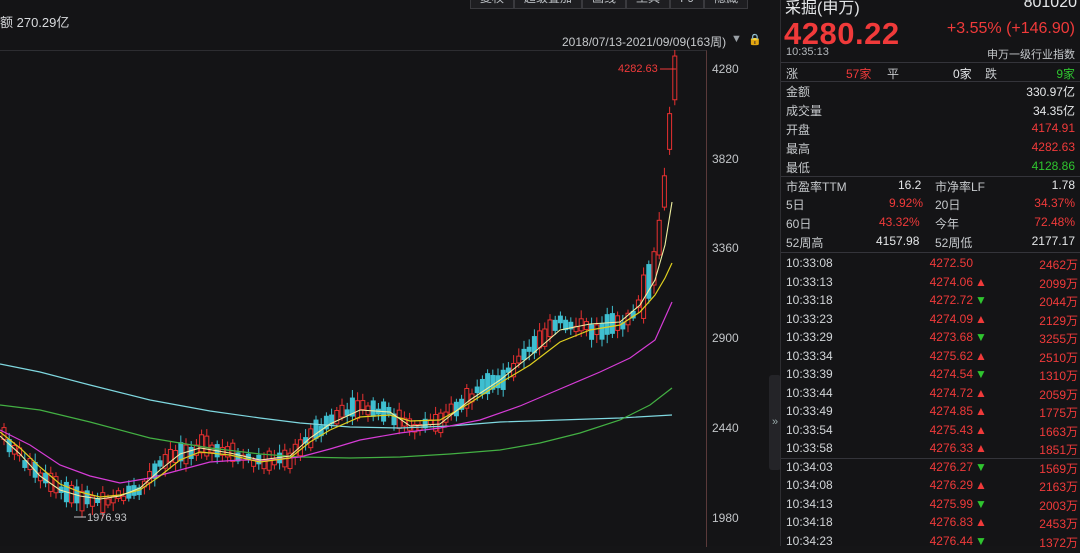  Describe the element at coordinates (799, 224) in the screenshot. I see `d60-label: 60日` at that location.